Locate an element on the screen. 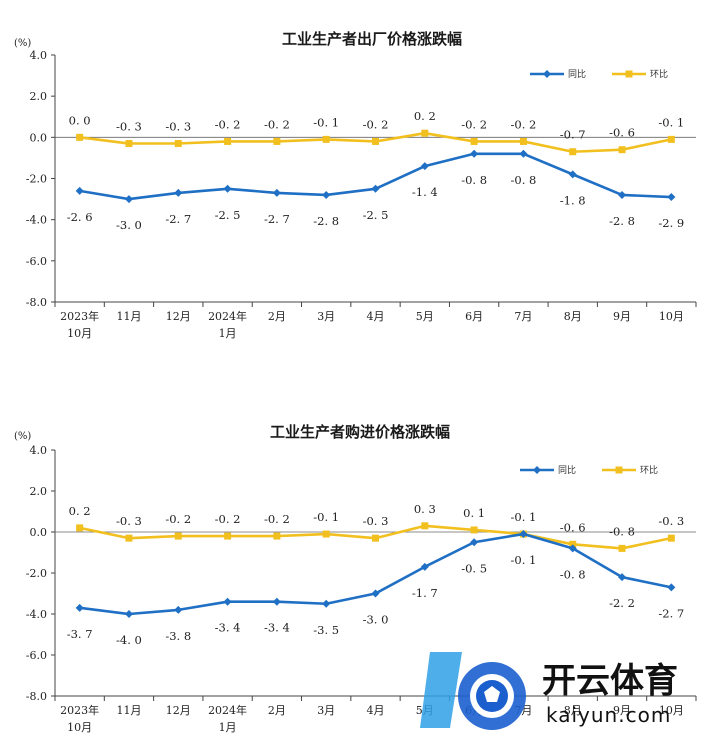  legend-marker-diamond is located at coordinates (547, 74).